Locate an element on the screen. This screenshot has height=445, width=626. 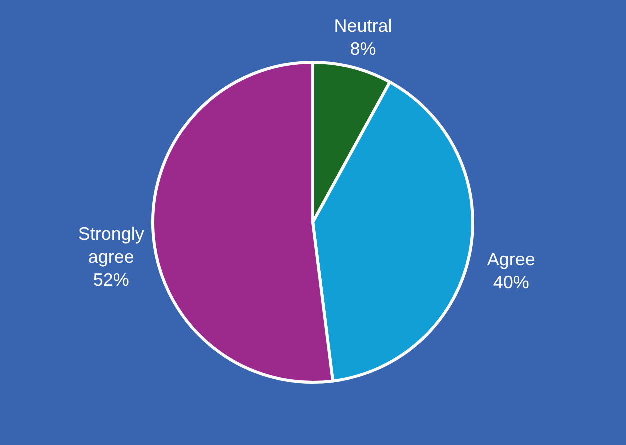
data-label: 8% is located at coordinates (363, 48).